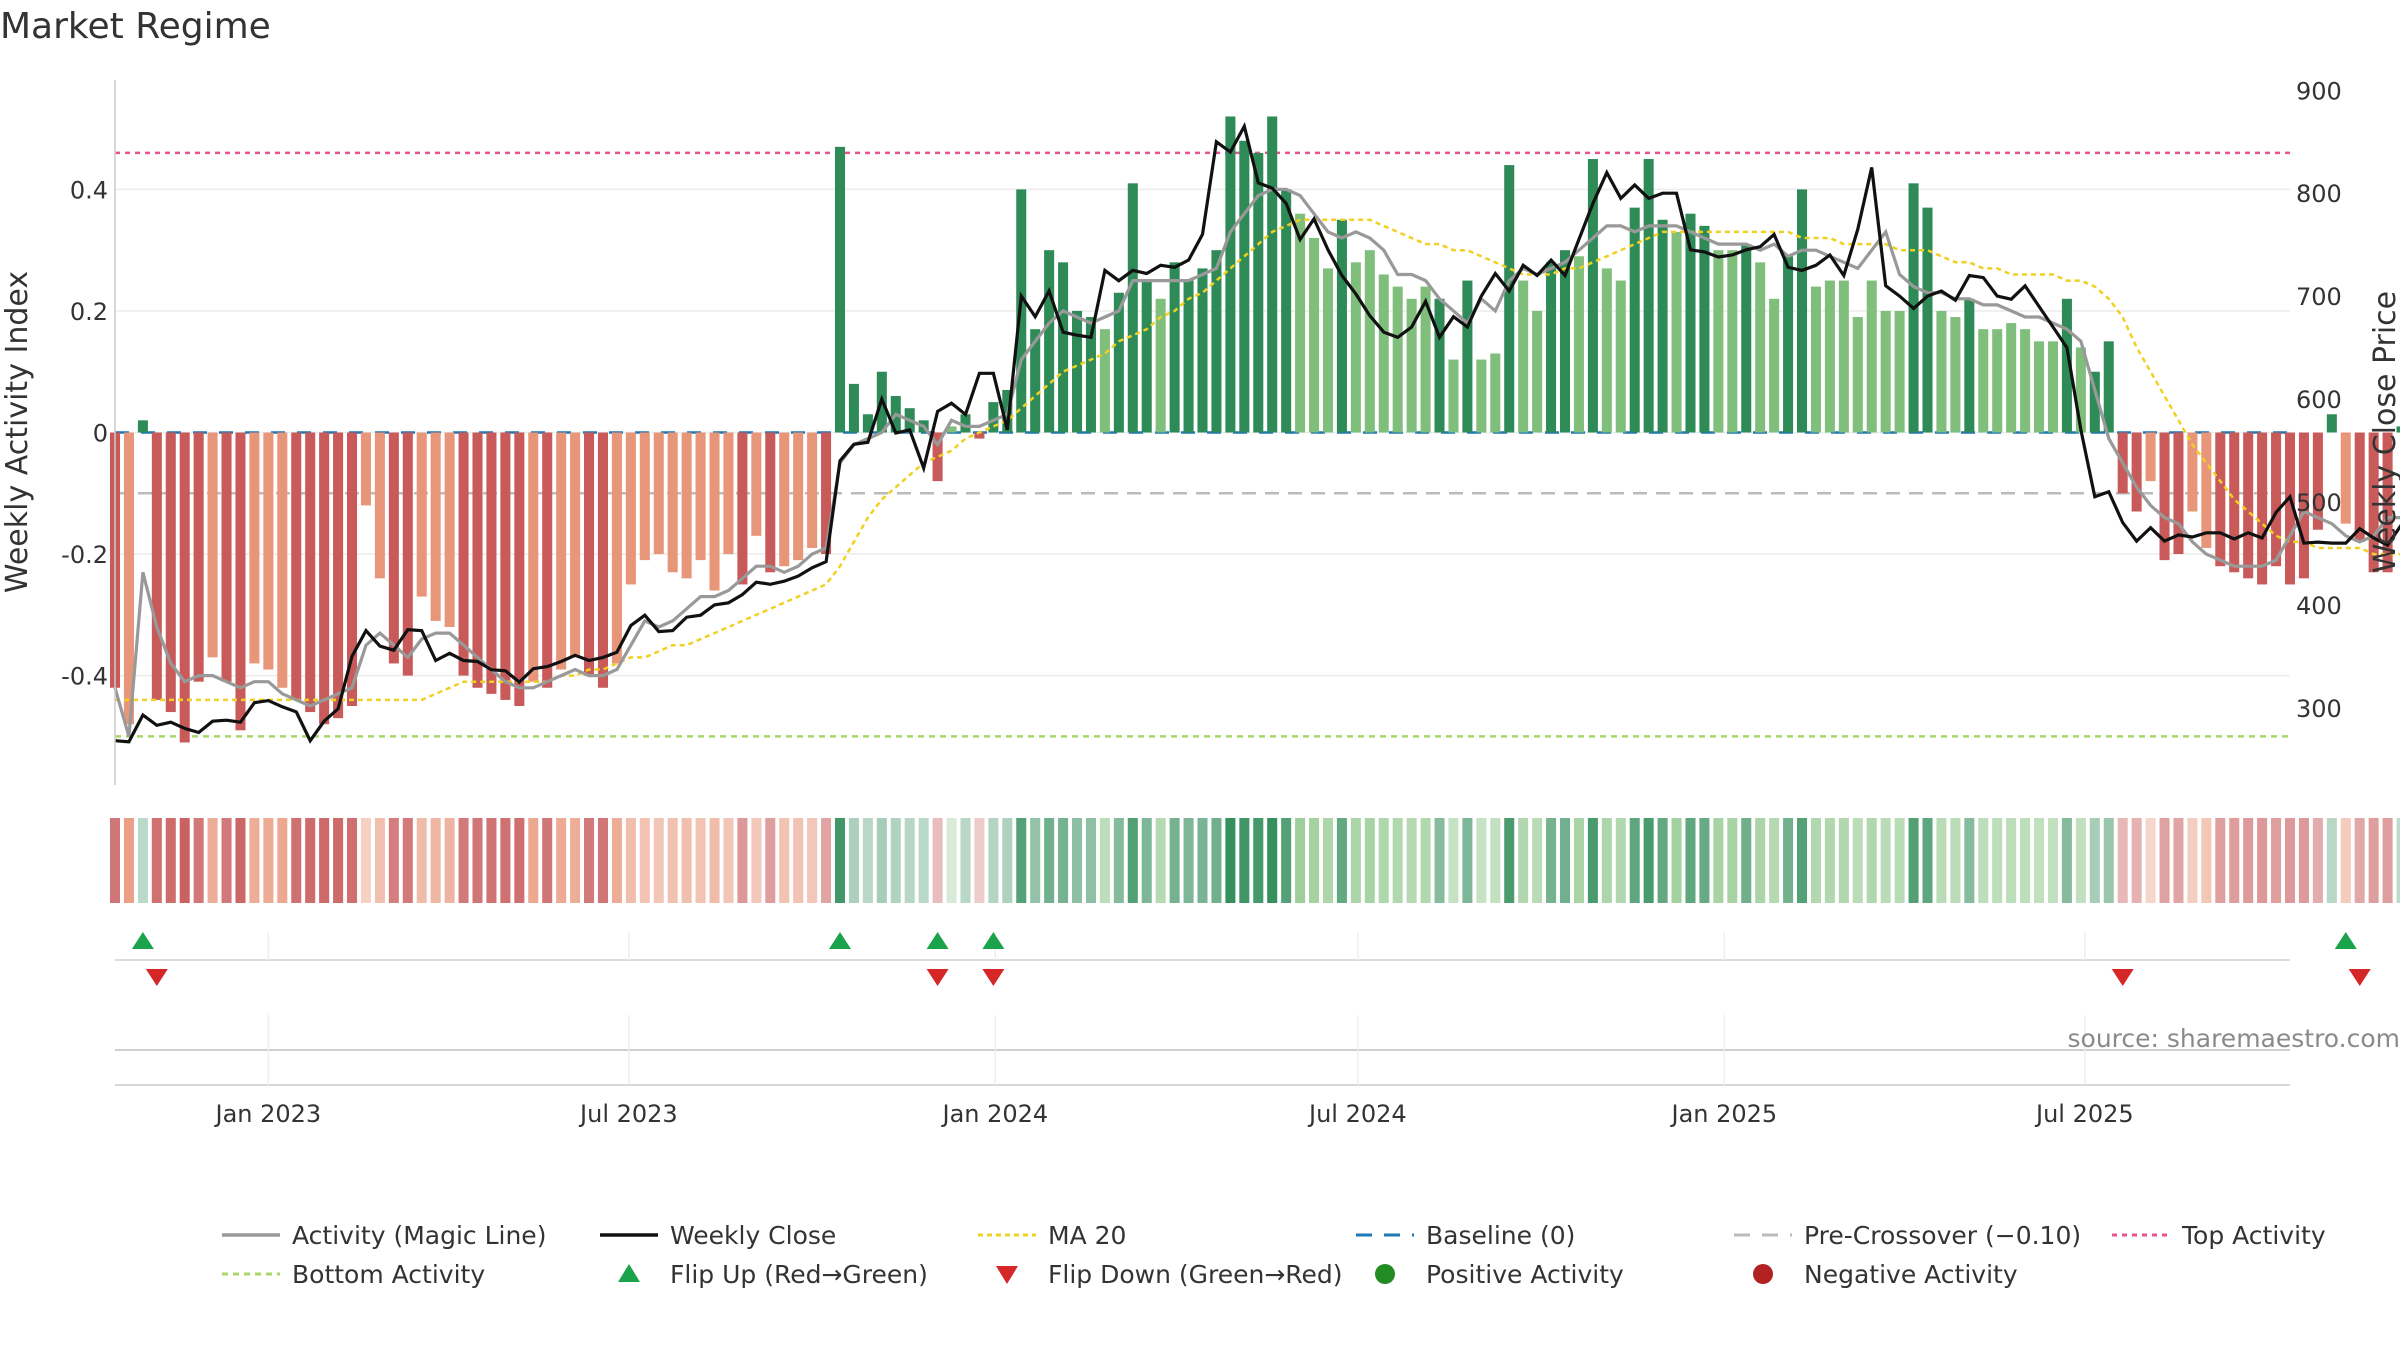  What do you see at coordinates (995, 1114) in the screenshot?
I see `x-tick-label-2: Jan 2024` at bounding box center [995, 1114].